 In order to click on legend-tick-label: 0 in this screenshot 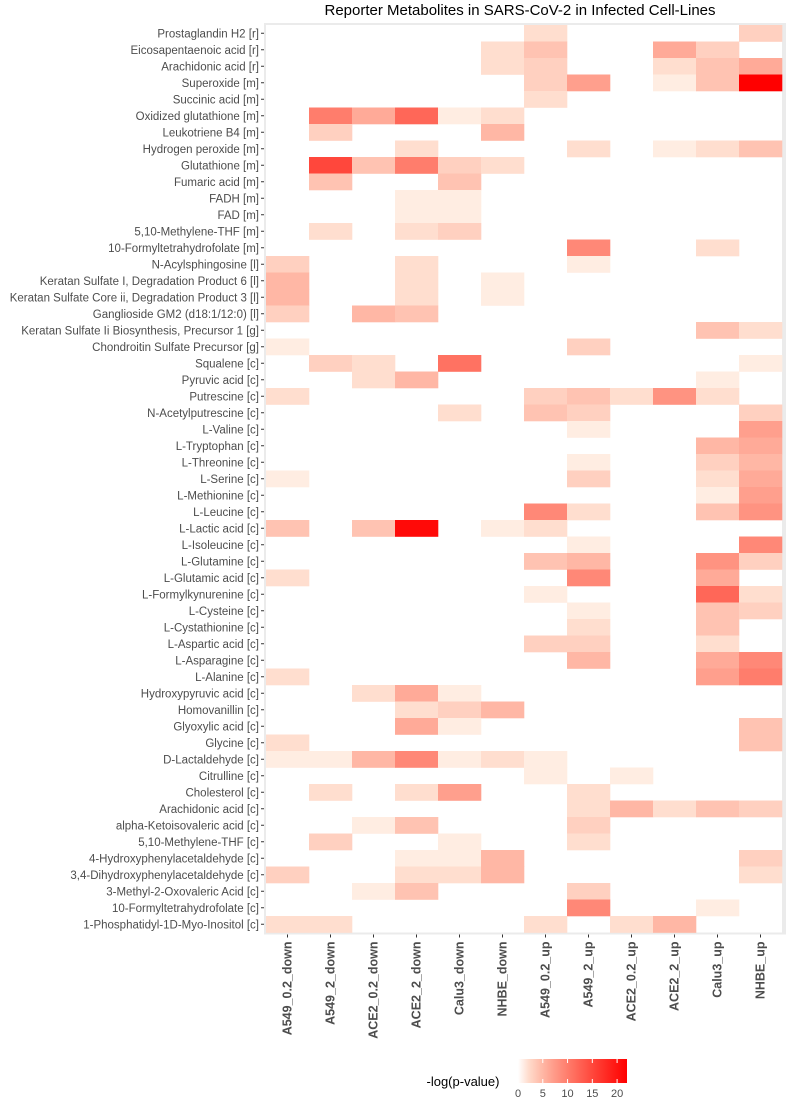, I will do `click(518, 1094)`.